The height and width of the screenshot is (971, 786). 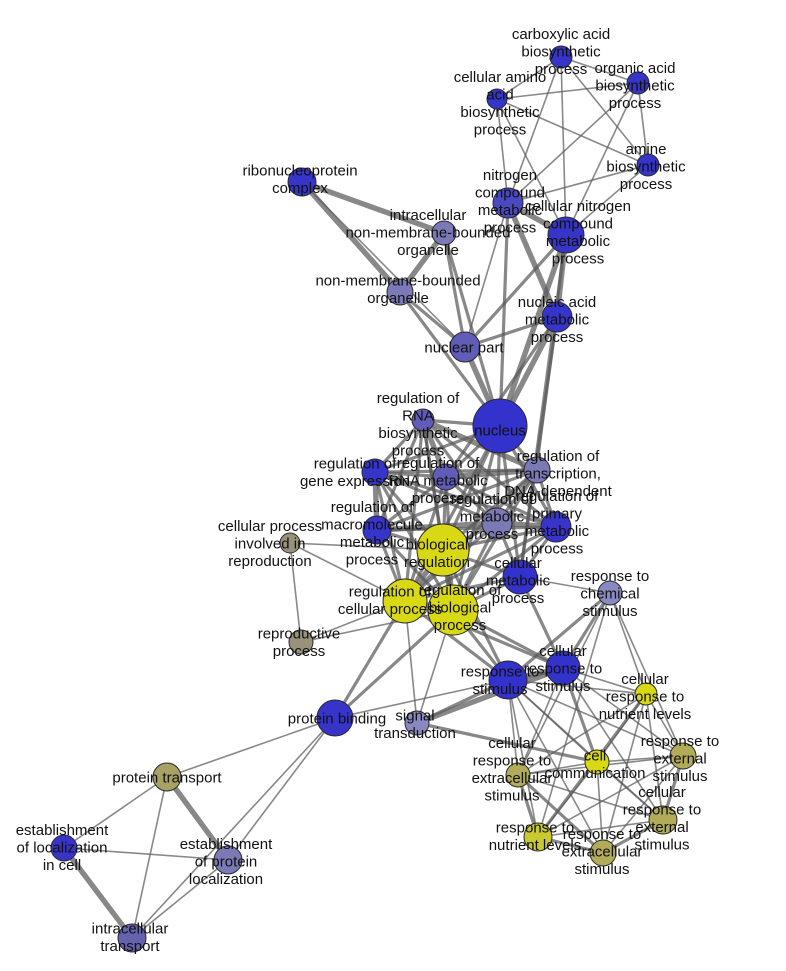 What do you see at coordinates (375, 472) in the screenshot?
I see `node-rgene` at bounding box center [375, 472].